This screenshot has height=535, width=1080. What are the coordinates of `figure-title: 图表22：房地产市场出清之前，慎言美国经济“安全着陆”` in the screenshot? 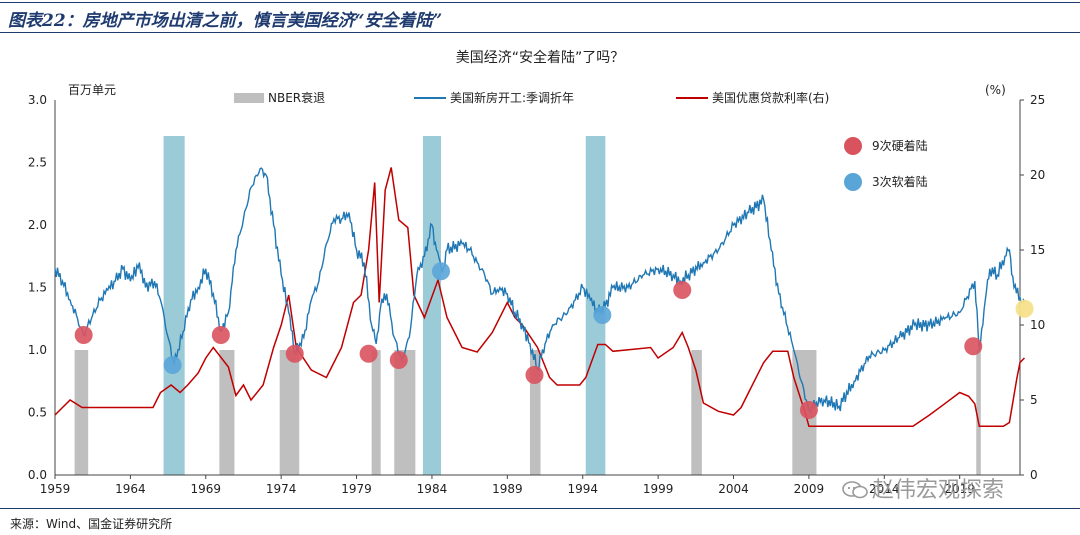 It's located at (225, 21).